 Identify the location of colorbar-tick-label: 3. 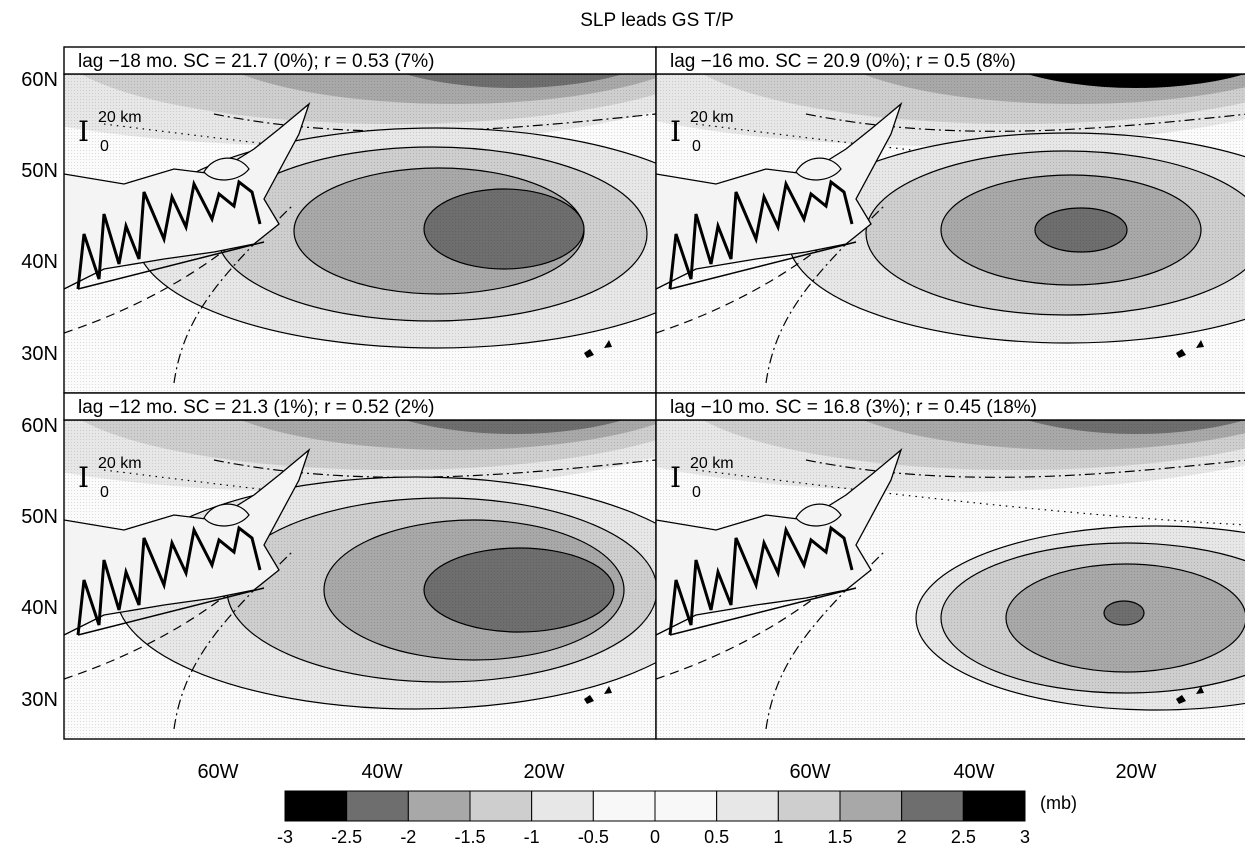
(1025, 837).